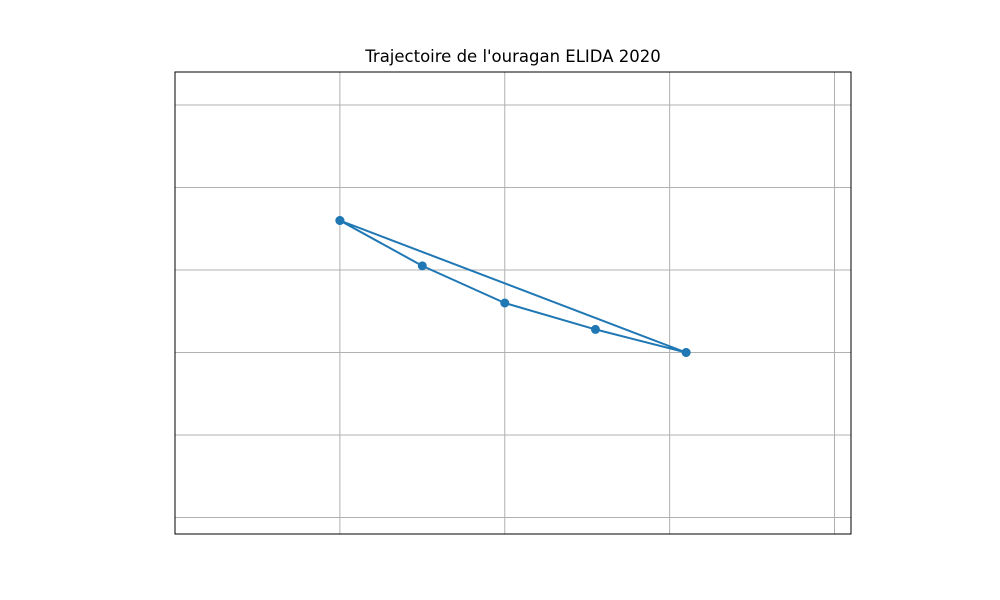 This screenshot has width=1000, height=600. I want to click on series-layer, so click(513, 286).